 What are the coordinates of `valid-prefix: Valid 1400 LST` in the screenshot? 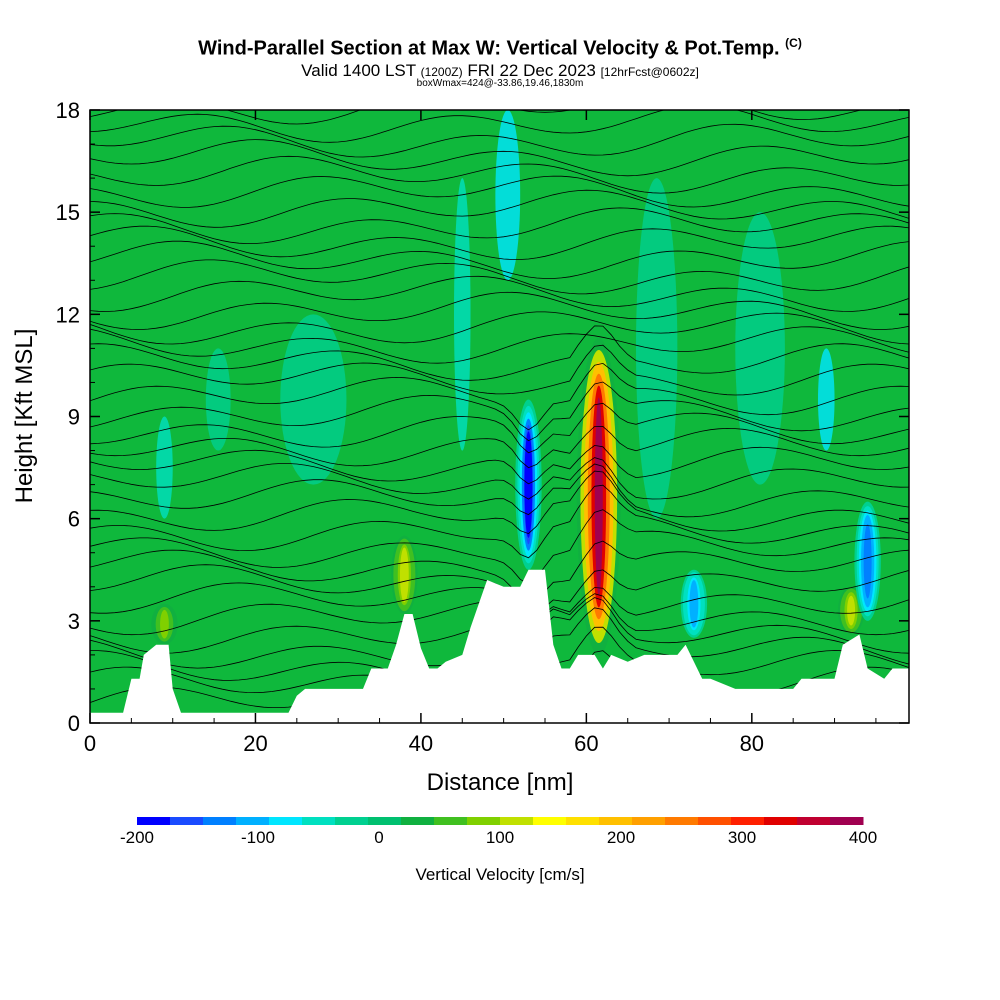 It's located at (358, 70).